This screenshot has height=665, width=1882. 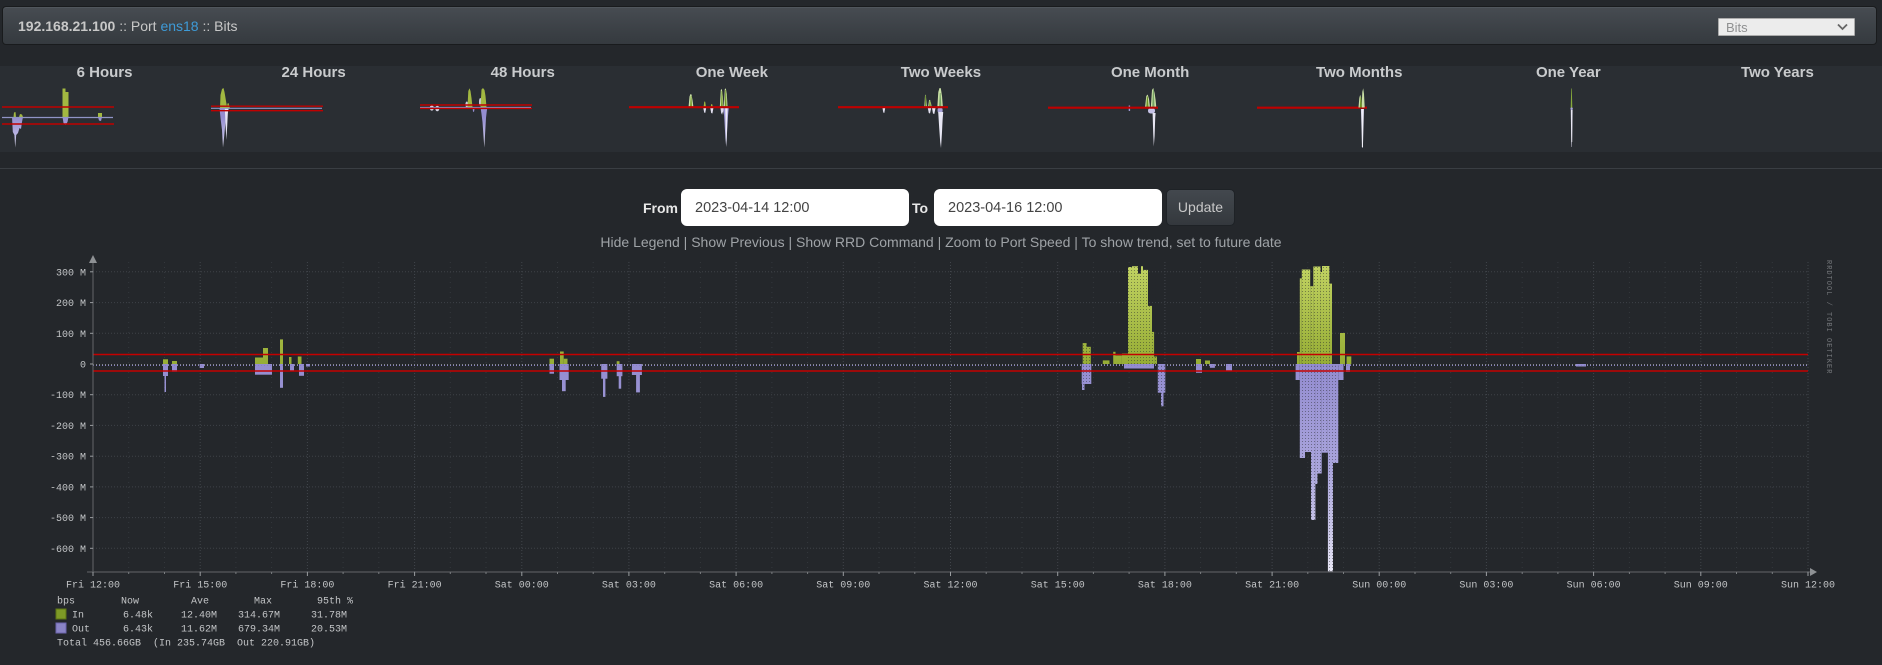 I want to click on svg-text: Sat 00:00, so click(x=522, y=586).